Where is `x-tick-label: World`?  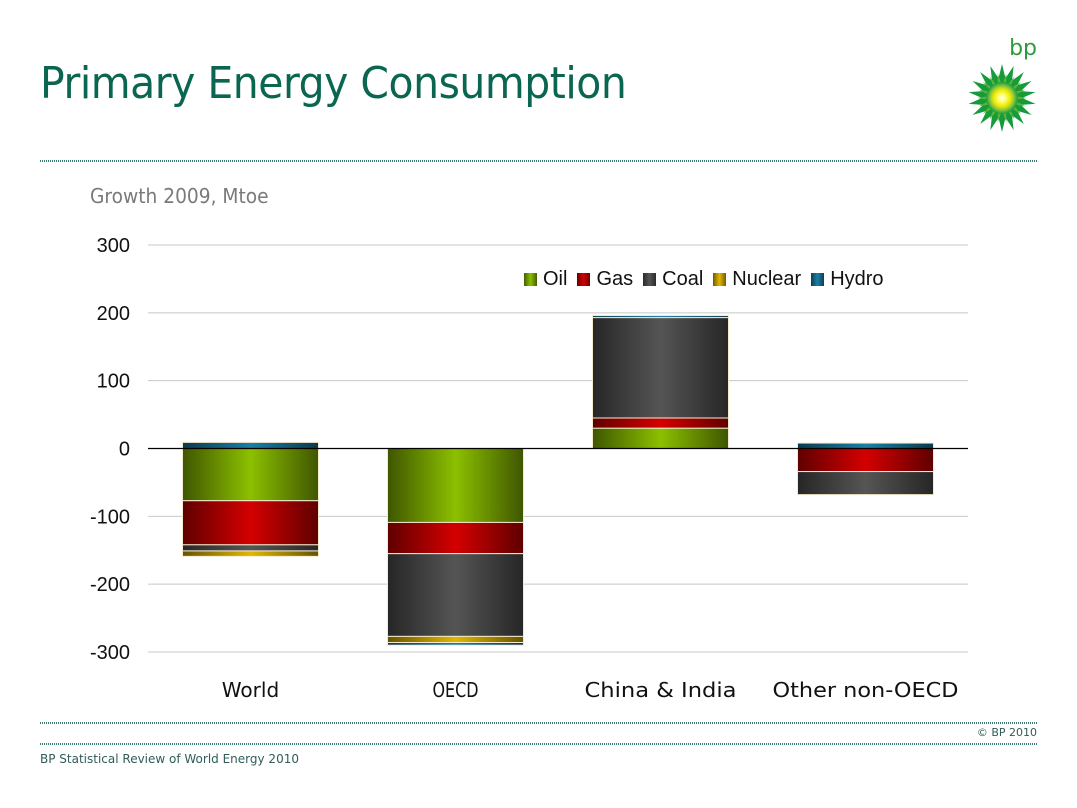
x-tick-label: World is located at coordinates (251, 690).